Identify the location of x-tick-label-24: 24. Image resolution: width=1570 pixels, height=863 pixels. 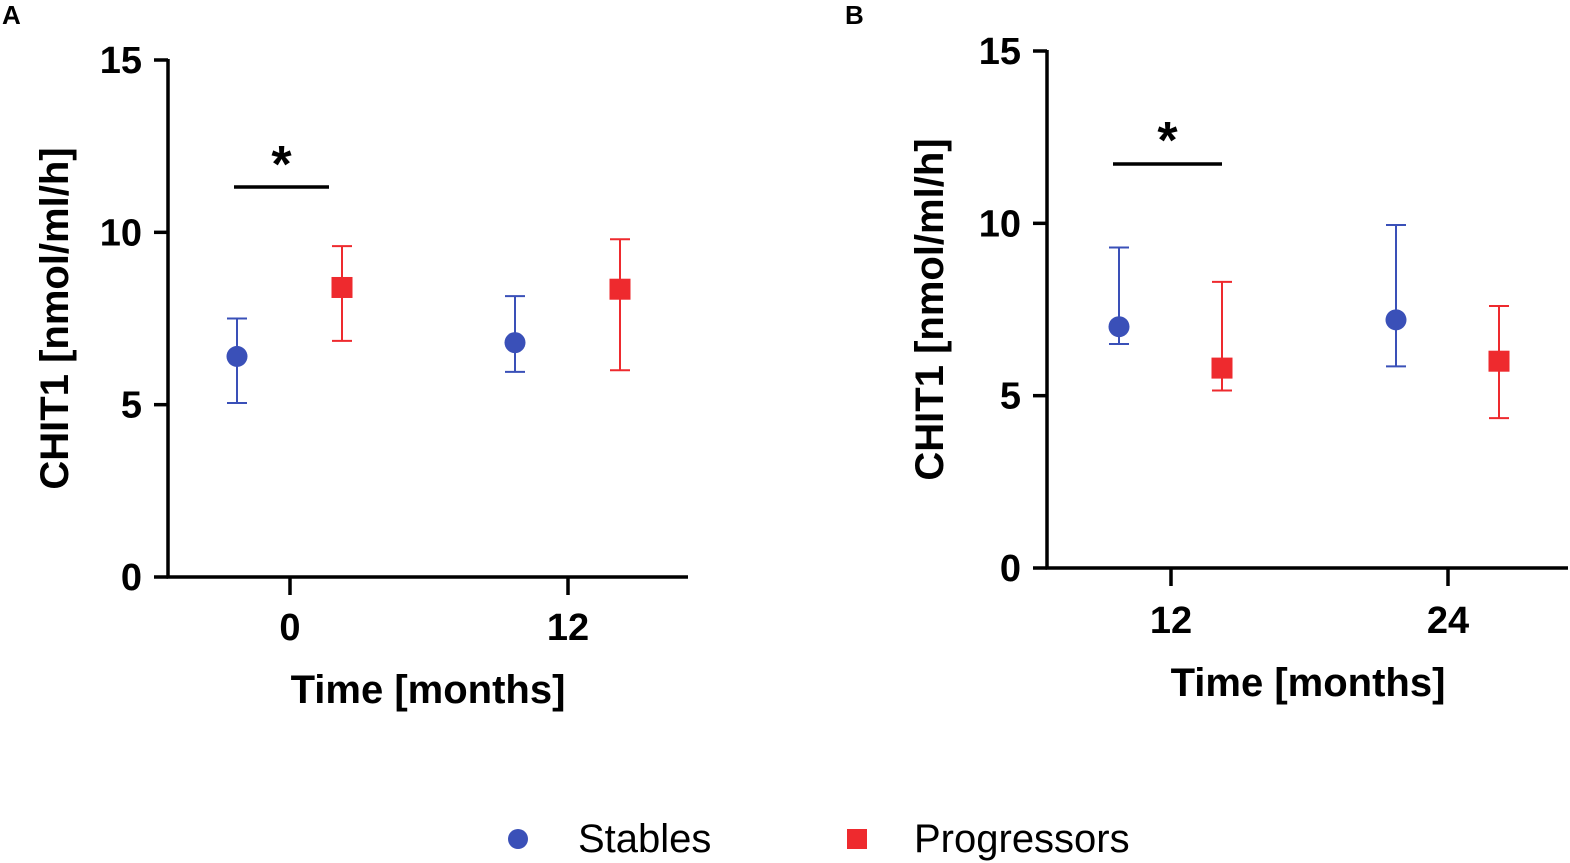
(1448, 621).